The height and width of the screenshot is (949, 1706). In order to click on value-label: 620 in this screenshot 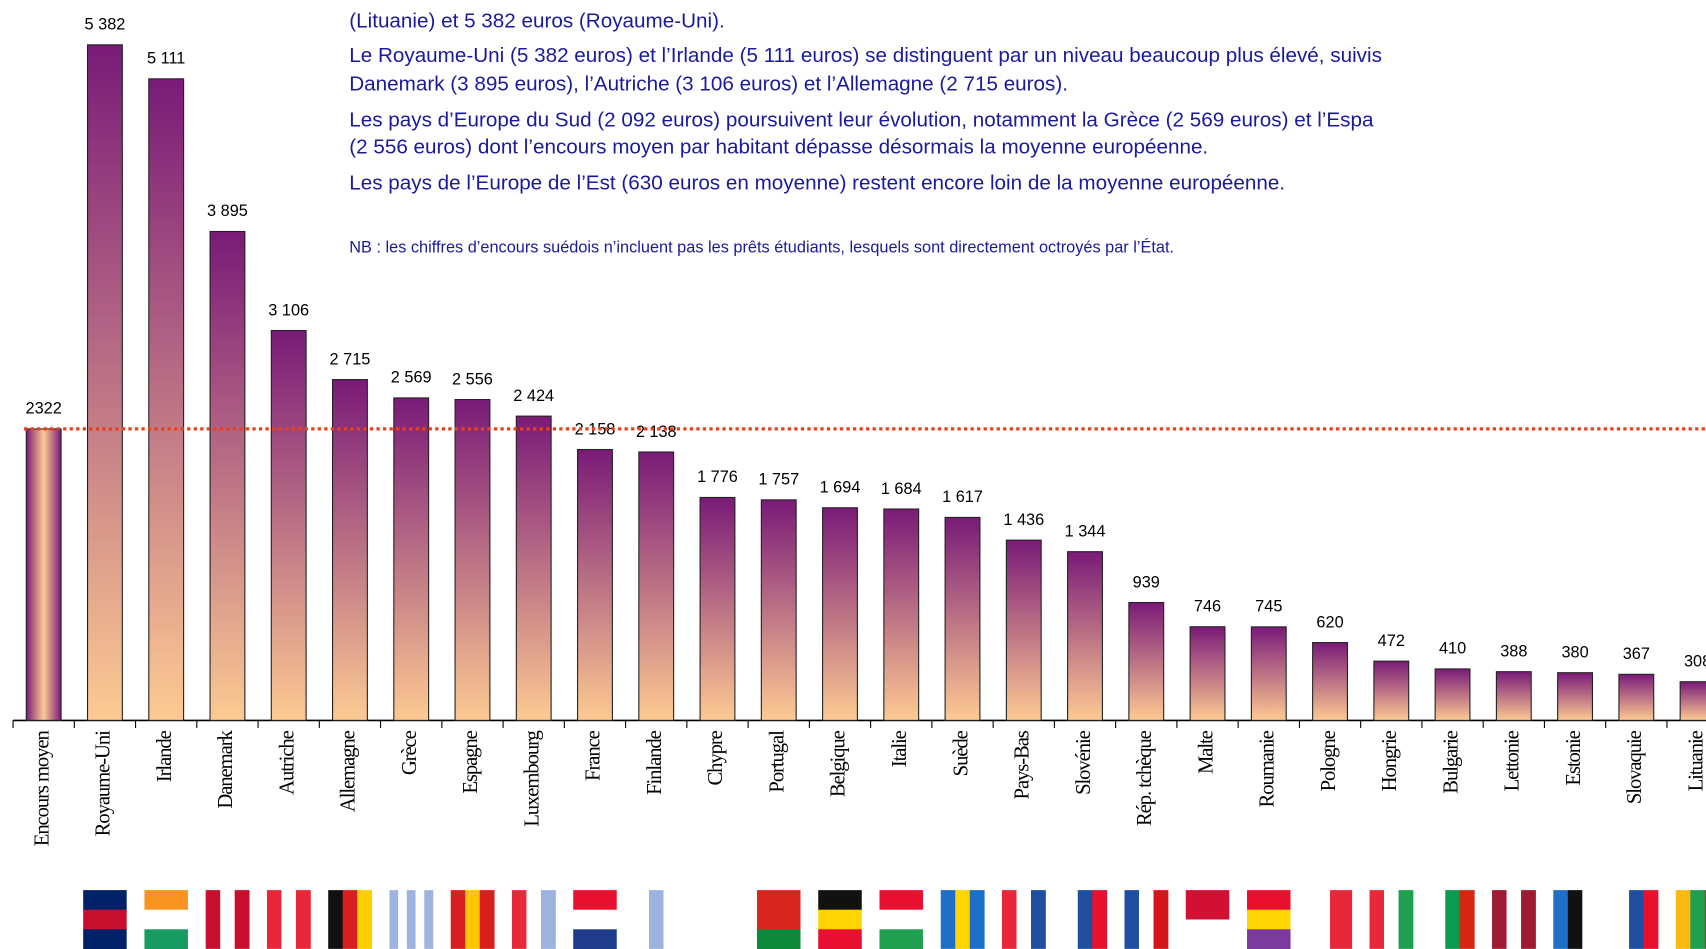, I will do `click(1329, 622)`.